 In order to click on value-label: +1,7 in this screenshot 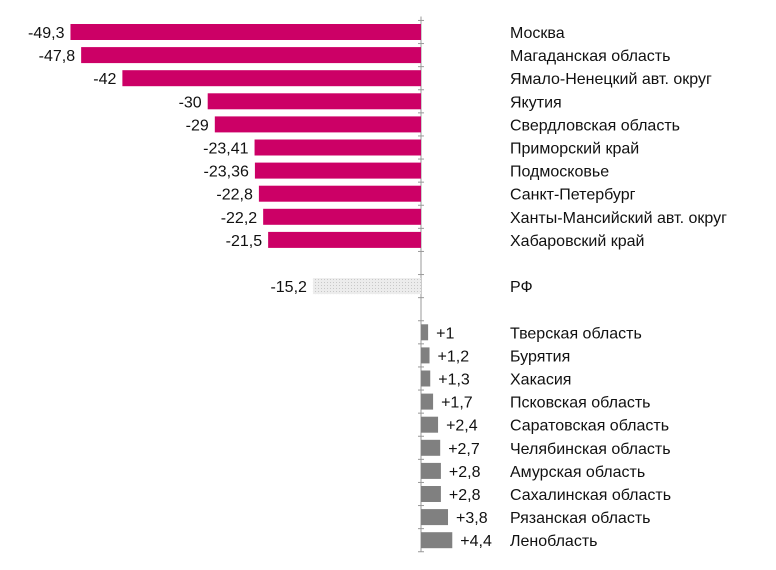, I will do `click(457, 403)`.